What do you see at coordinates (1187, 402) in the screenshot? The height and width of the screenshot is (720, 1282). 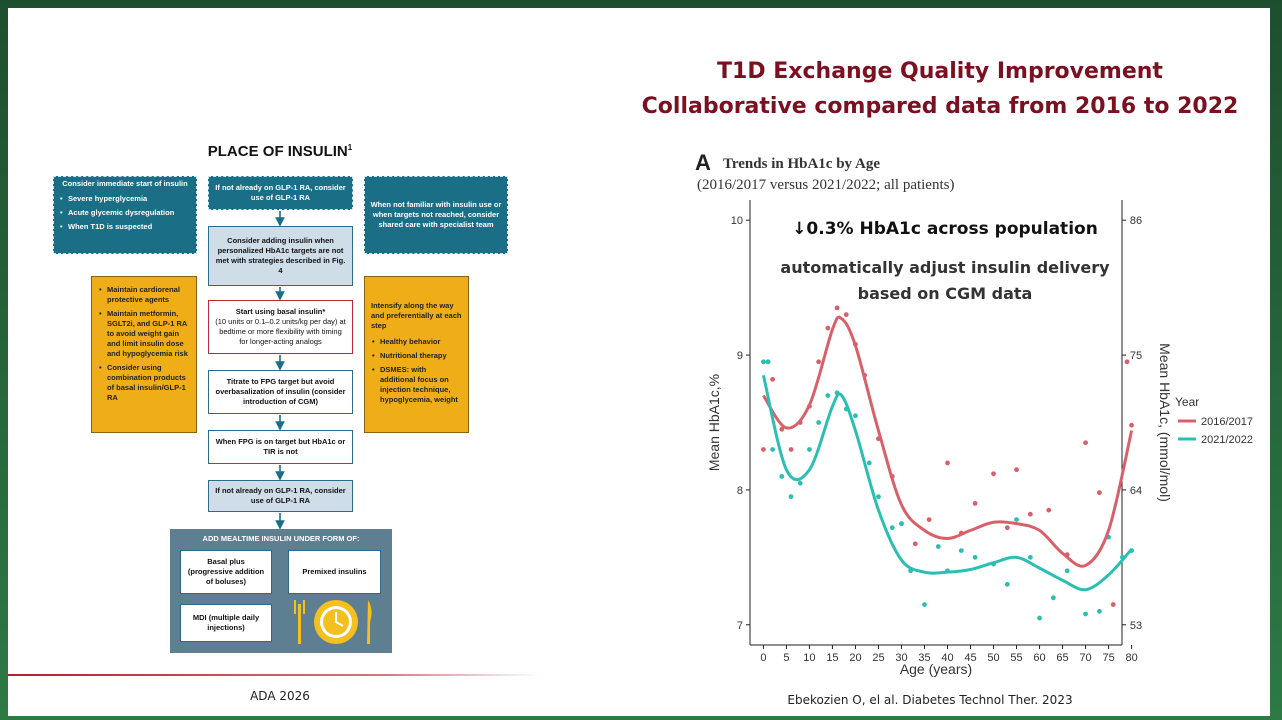 I see `legend-title: Year` at bounding box center [1187, 402].